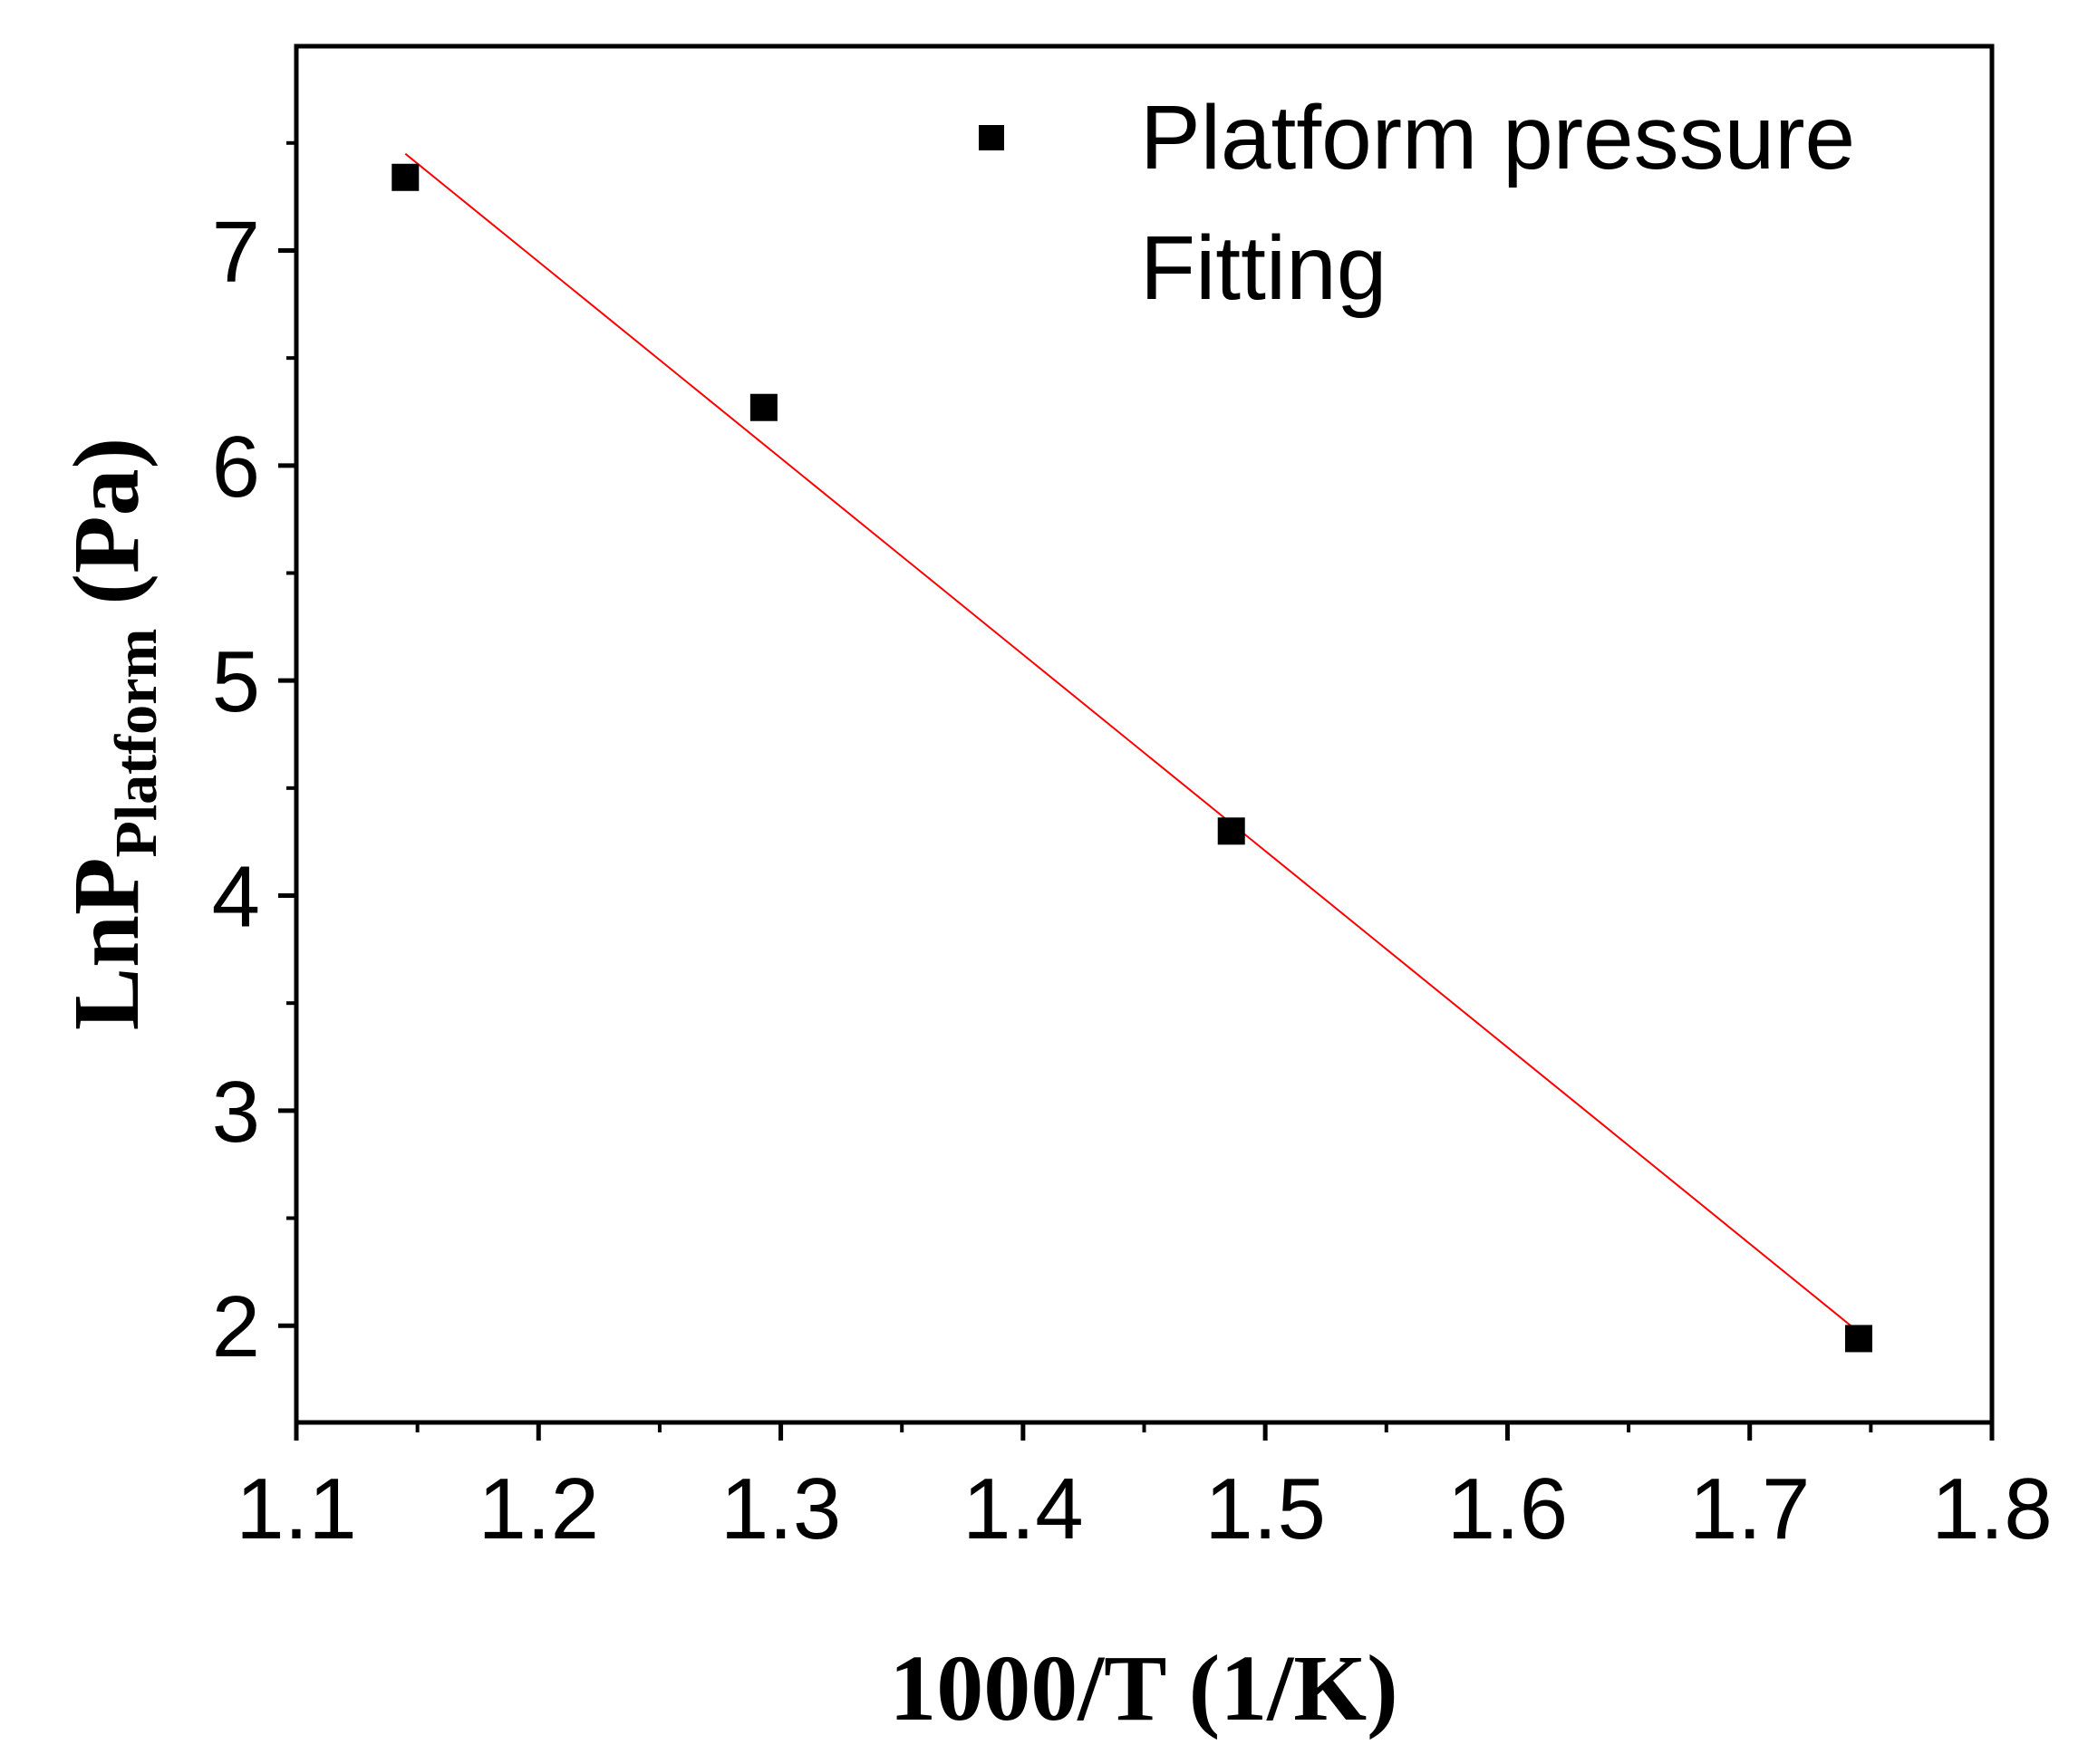  What do you see at coordinates (1143, 1688) in the screenshot?
I see `x-axis-title: 1000/T (1/K)` at bounding box center [1143, 1688].